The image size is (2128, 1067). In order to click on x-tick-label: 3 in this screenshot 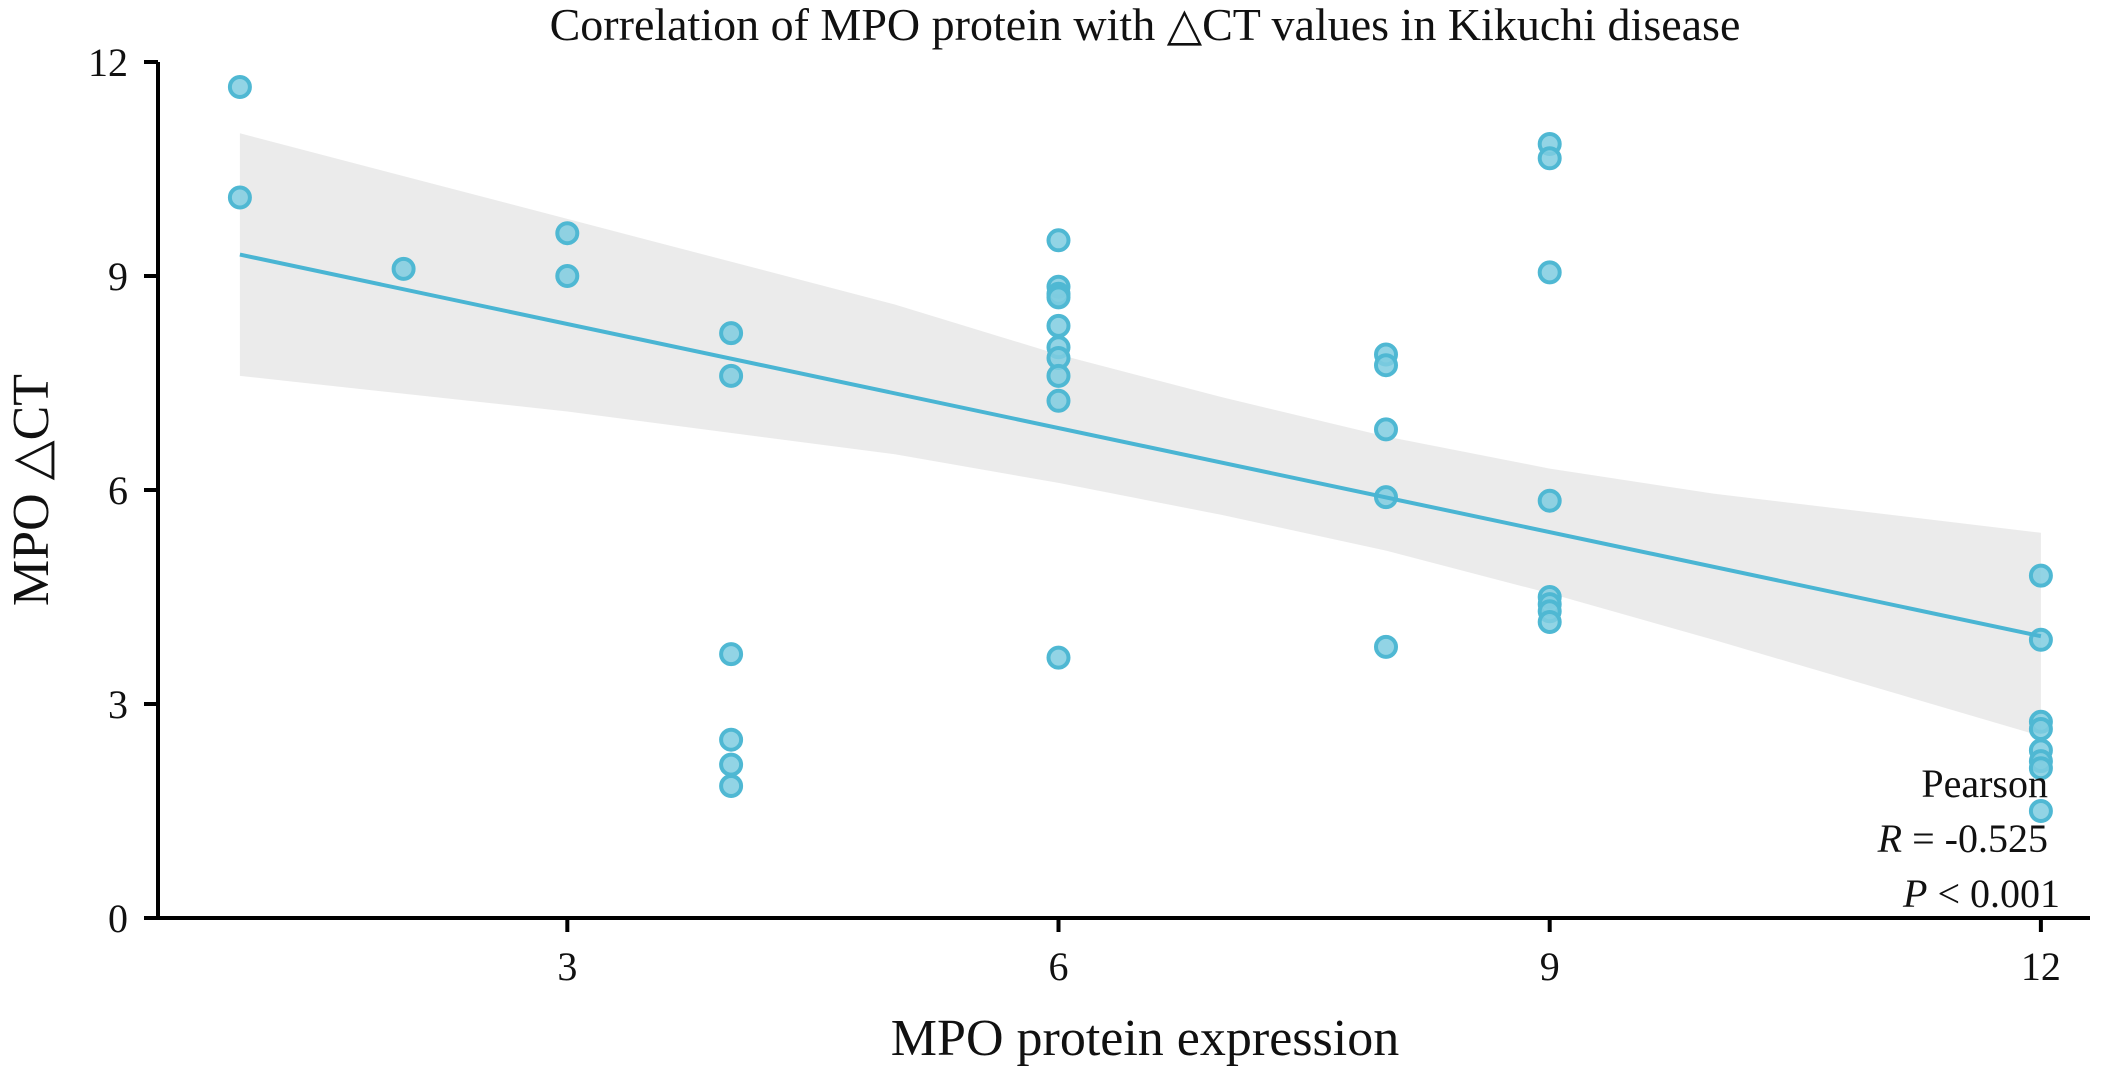, I will do `click(567, 966)`.